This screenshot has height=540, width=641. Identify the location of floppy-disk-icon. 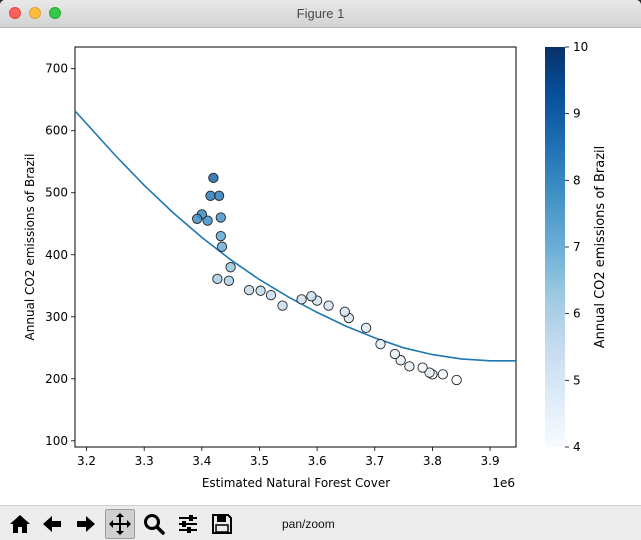
(222, 524).